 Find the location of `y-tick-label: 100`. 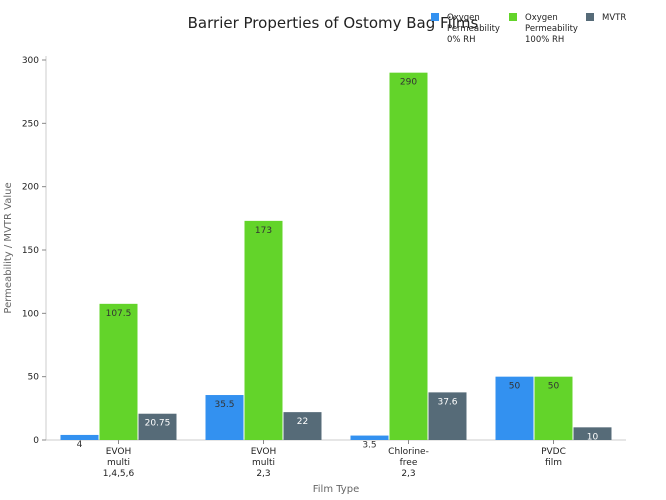

y-tick-label: 100 is located at coordinates (30, 314).